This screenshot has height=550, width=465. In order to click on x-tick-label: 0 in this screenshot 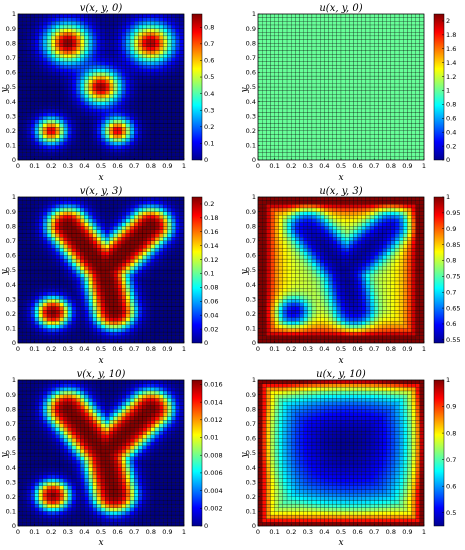, I will do `click(258, 166)`.